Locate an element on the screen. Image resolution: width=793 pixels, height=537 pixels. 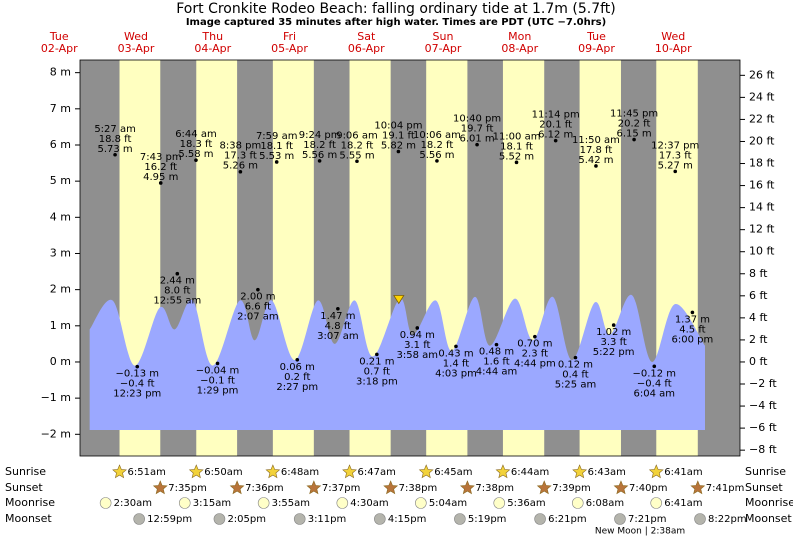
extreme-label: 4.95 m is located at coordinates (160, 177).